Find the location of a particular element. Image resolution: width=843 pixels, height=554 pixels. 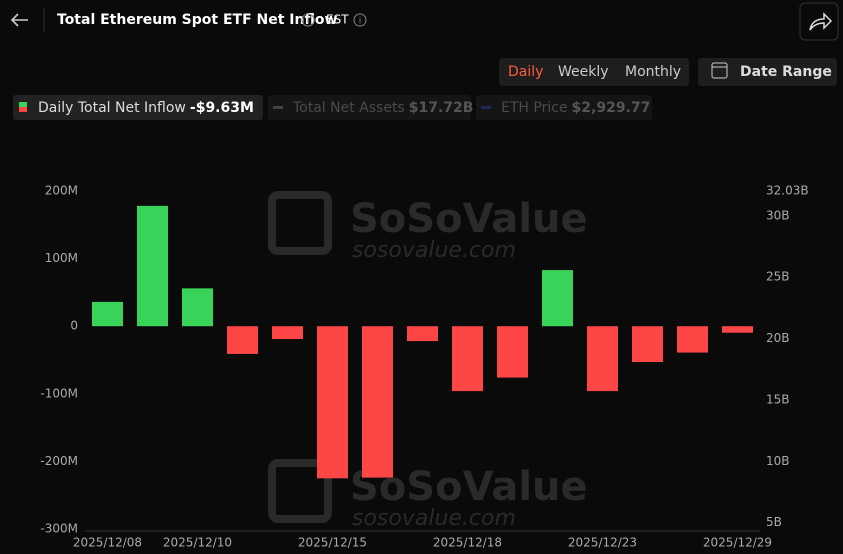

tab: Monthly is located at coordinates (653, 72).